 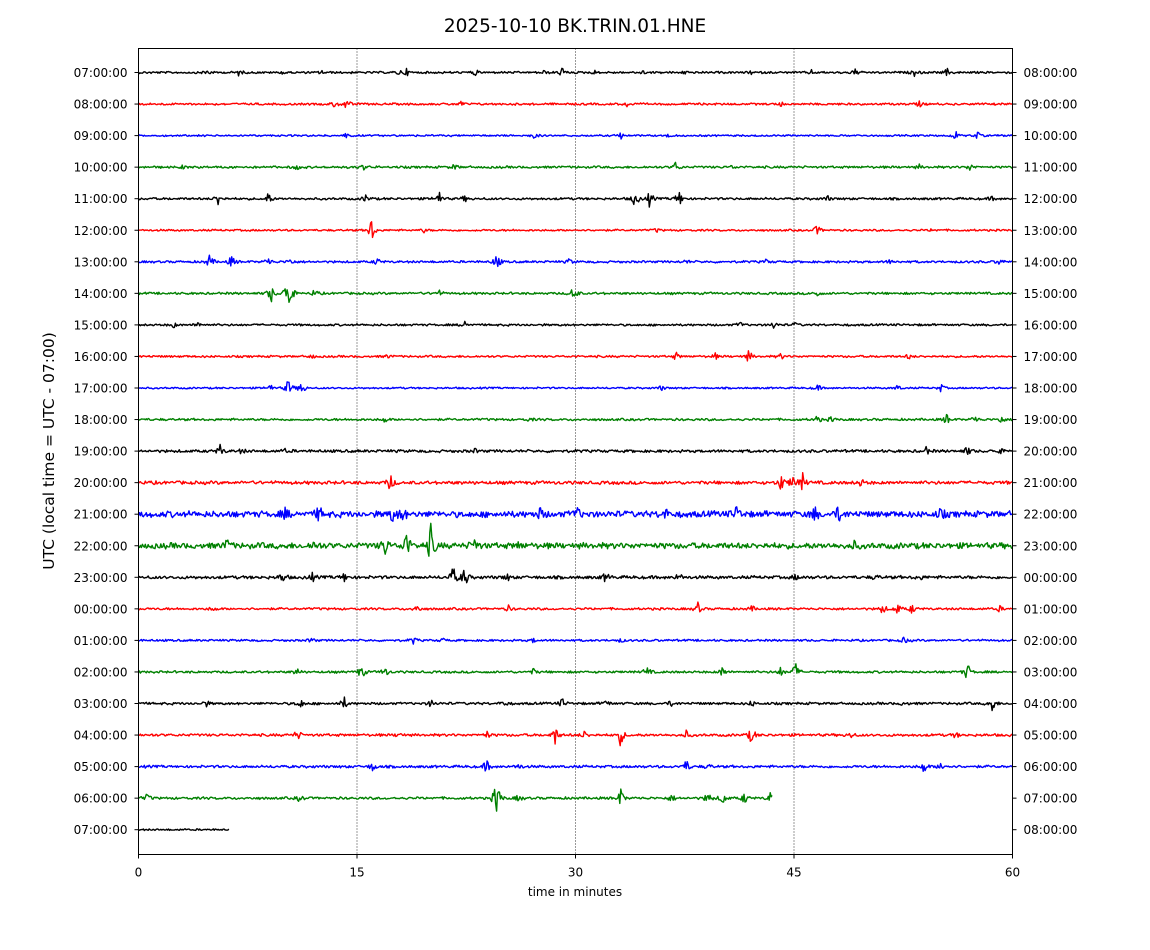 What do you see at coordinates (101, 672) in the screenshot?
I see `left-tick-label: 02:00:00` at bounding box center [101, 672].